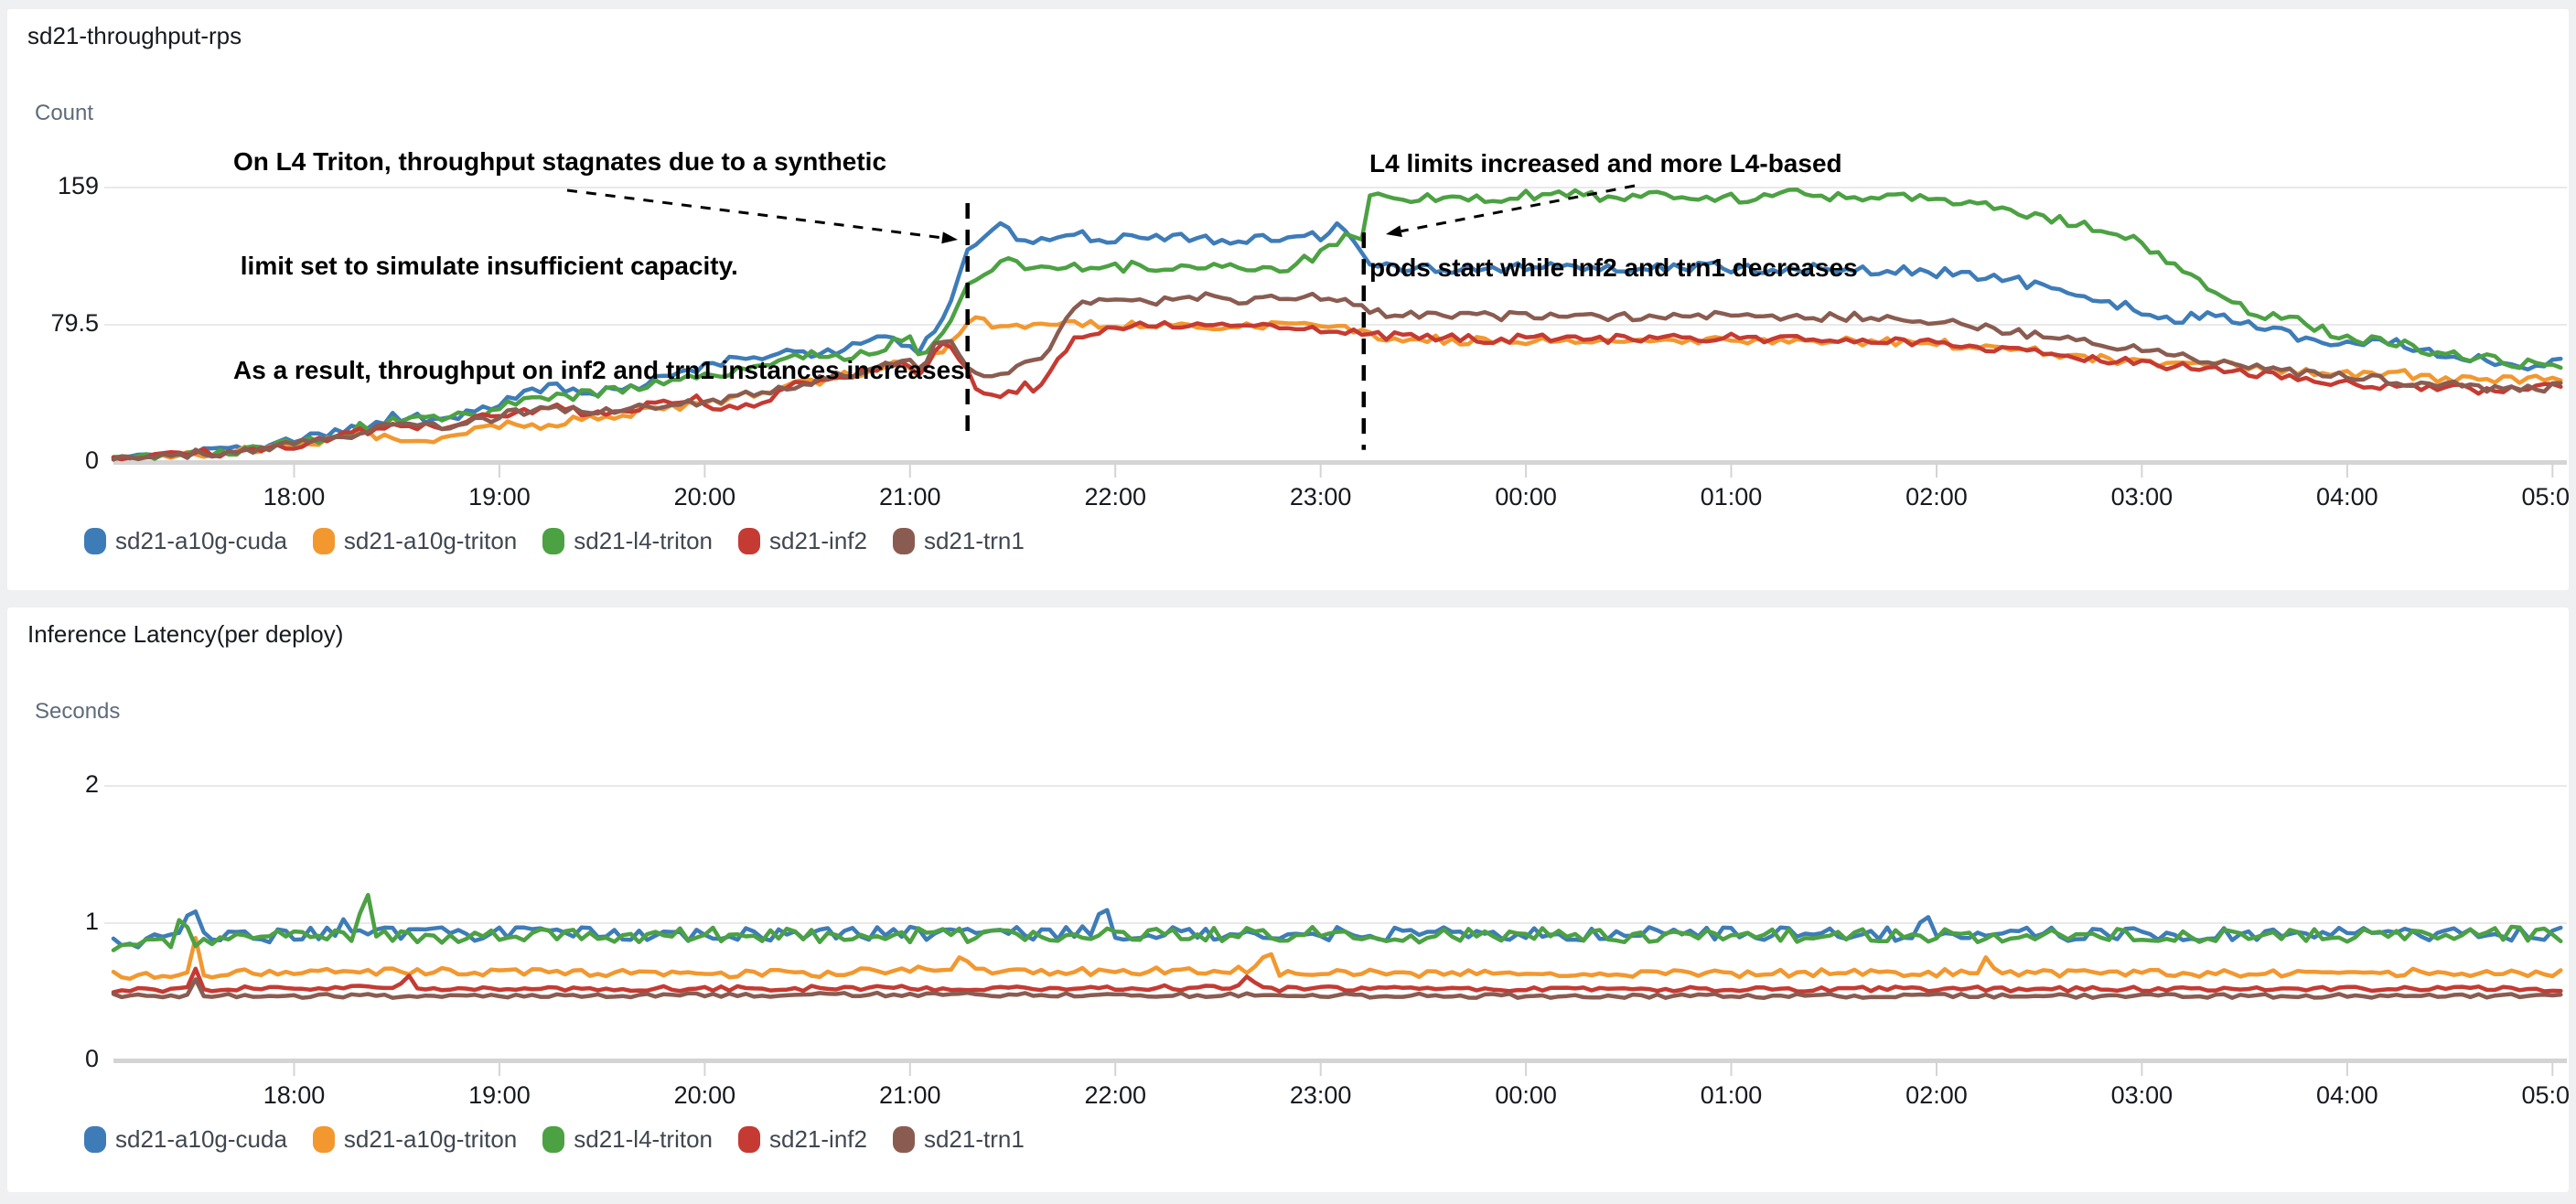  What do you see at coordinates (186, 634) in the screenshot?
I see `chart-title-latency: Inference Latency(per deploy)` at bounding box center [186, 634].